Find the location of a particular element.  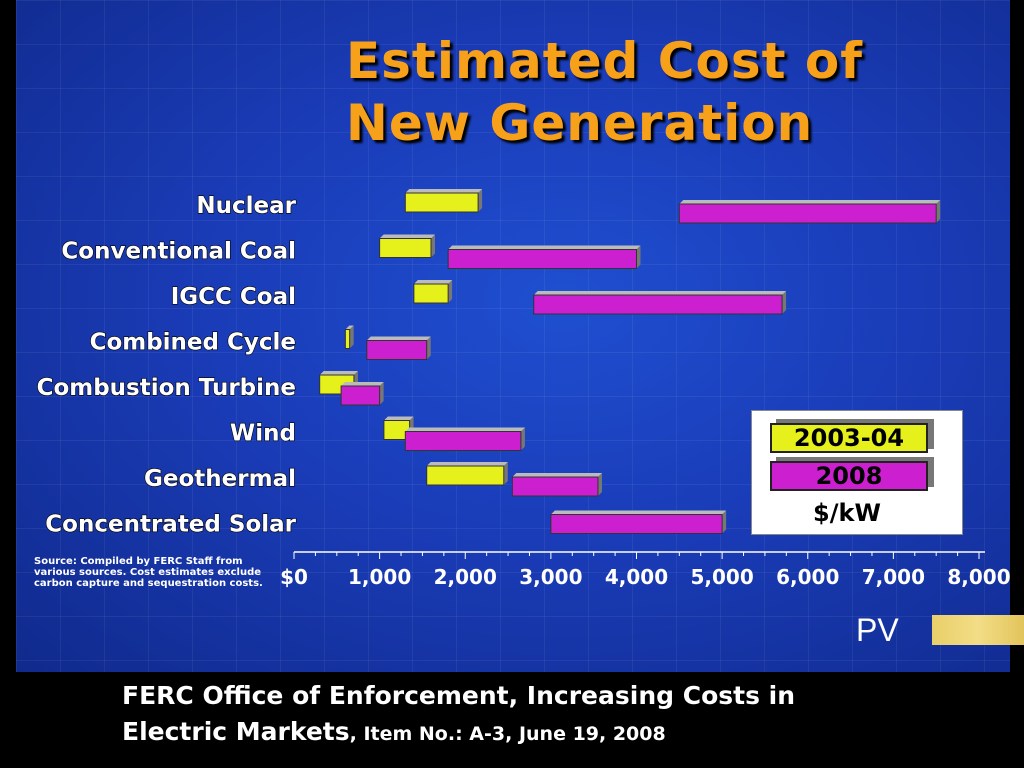

bar-2008-wind-side is located at coordinates (522, 439).